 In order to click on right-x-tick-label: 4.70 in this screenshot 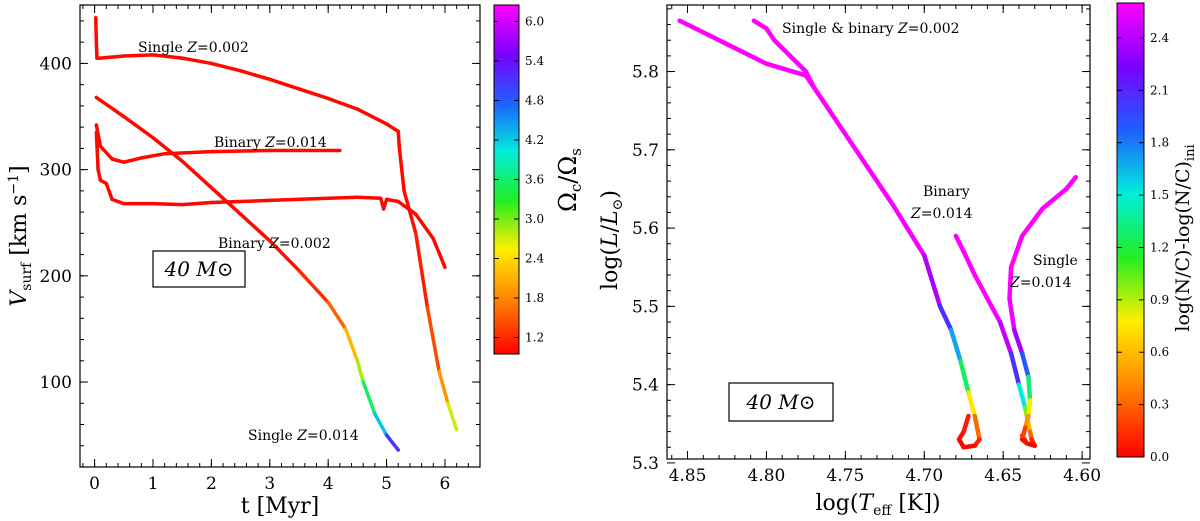, I will do `click(924, 476)`.